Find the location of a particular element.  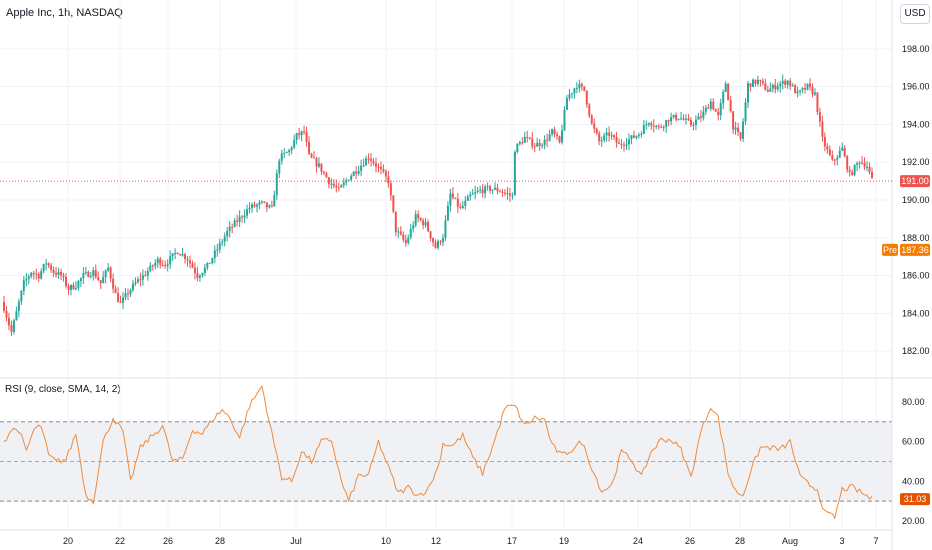

date-tick-label: 17 is located at coordinates (512, 541).